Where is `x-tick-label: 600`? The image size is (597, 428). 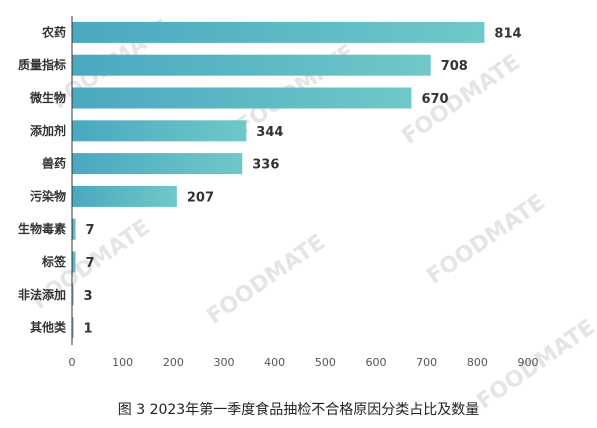
x-tick-label: 600 is located at coordinates (376, 362).